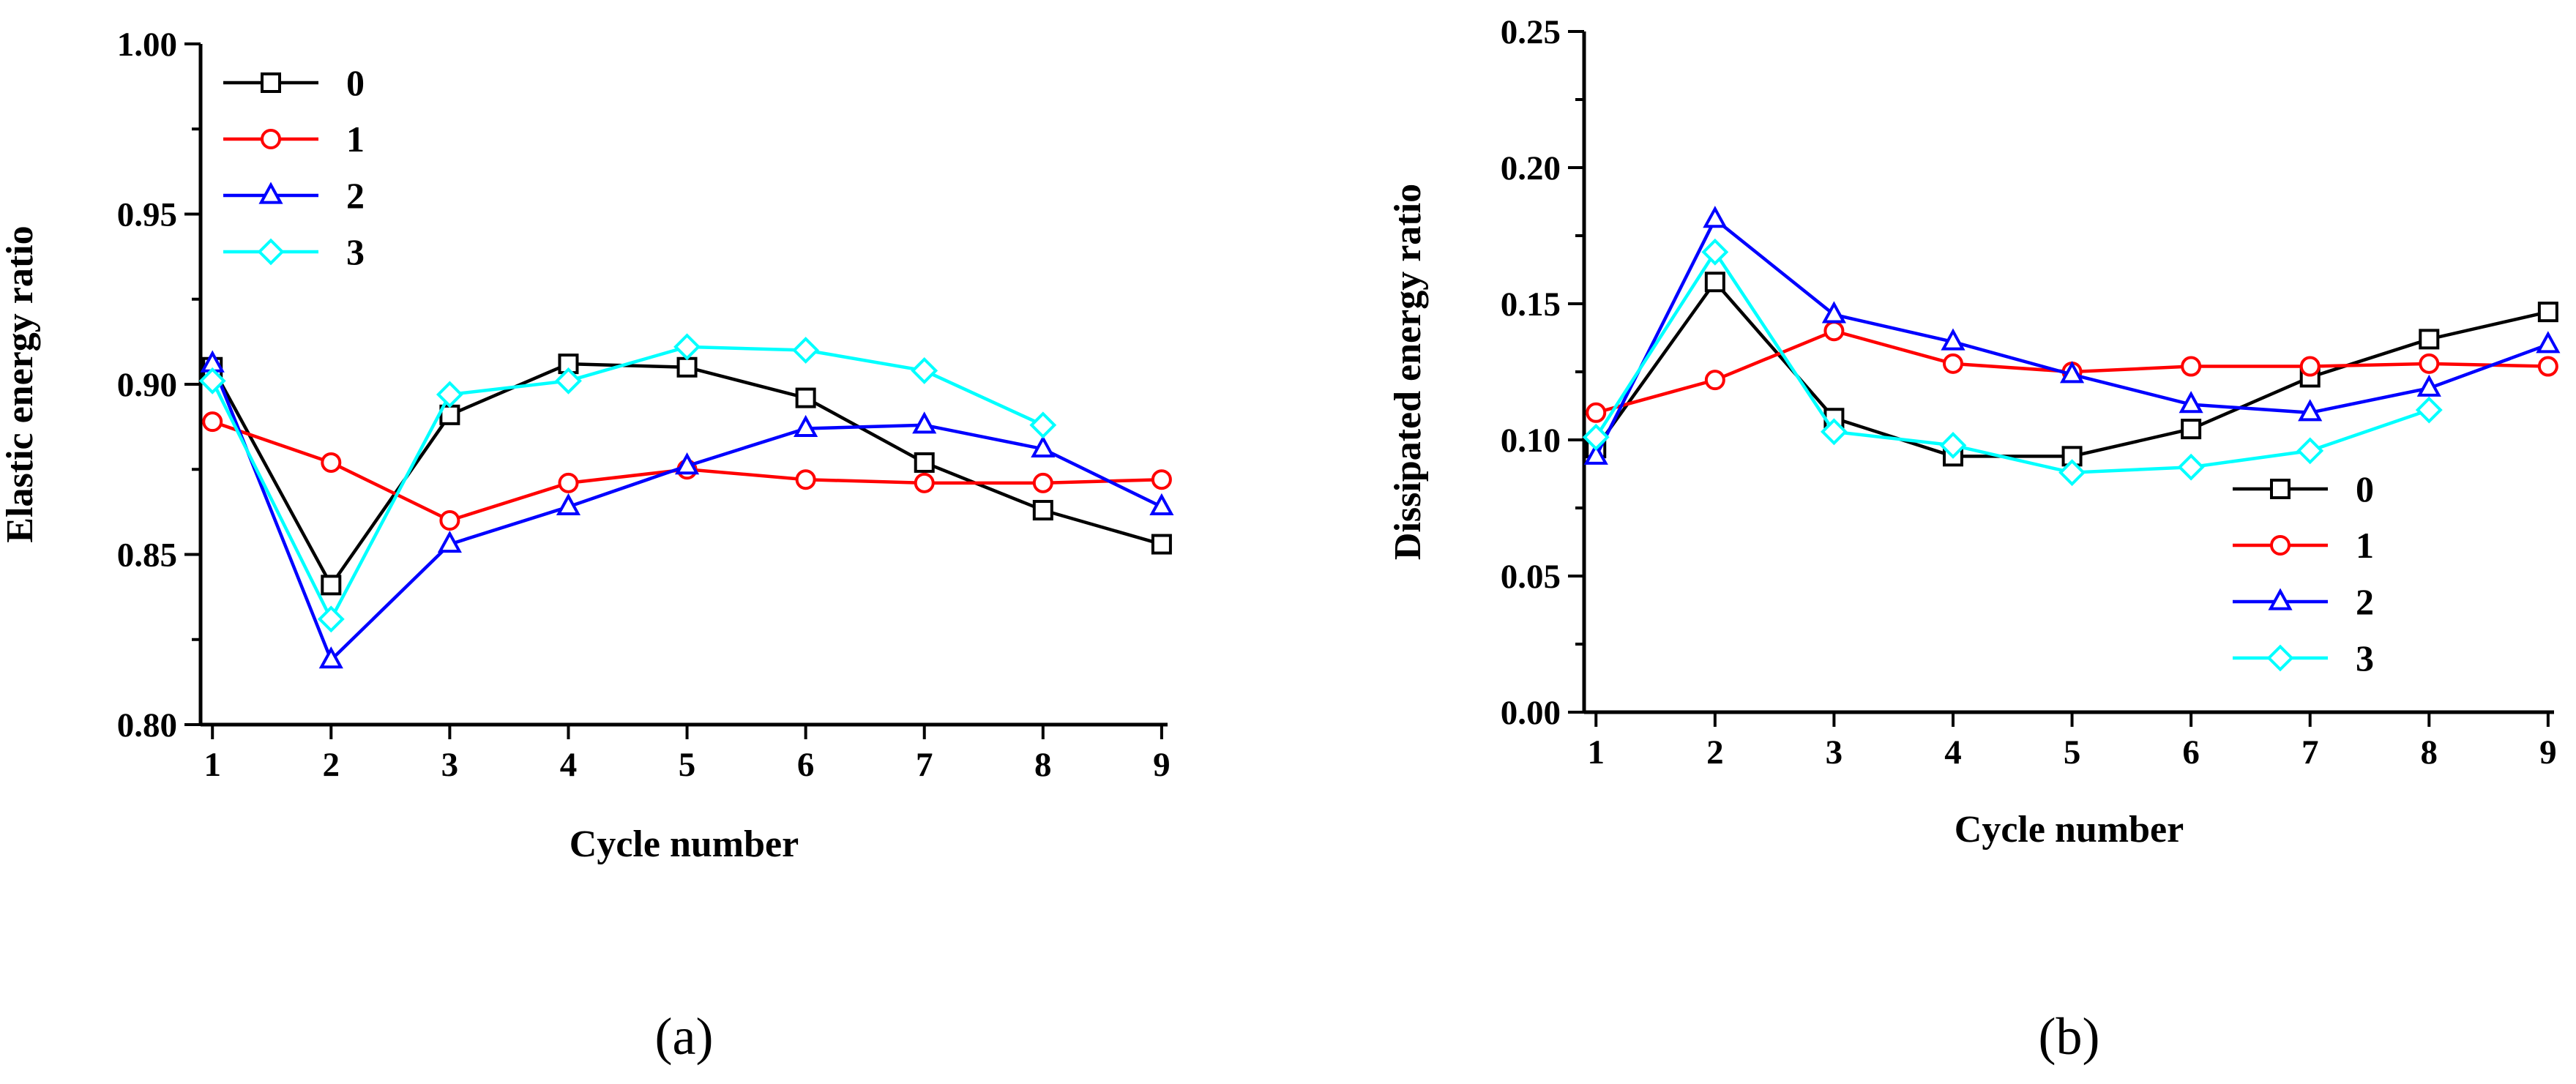  What do you see at coordinates (1531, 305) in the screenshot?
I see `y-tick-label: 0.15` at bounding box center [1531, 305].